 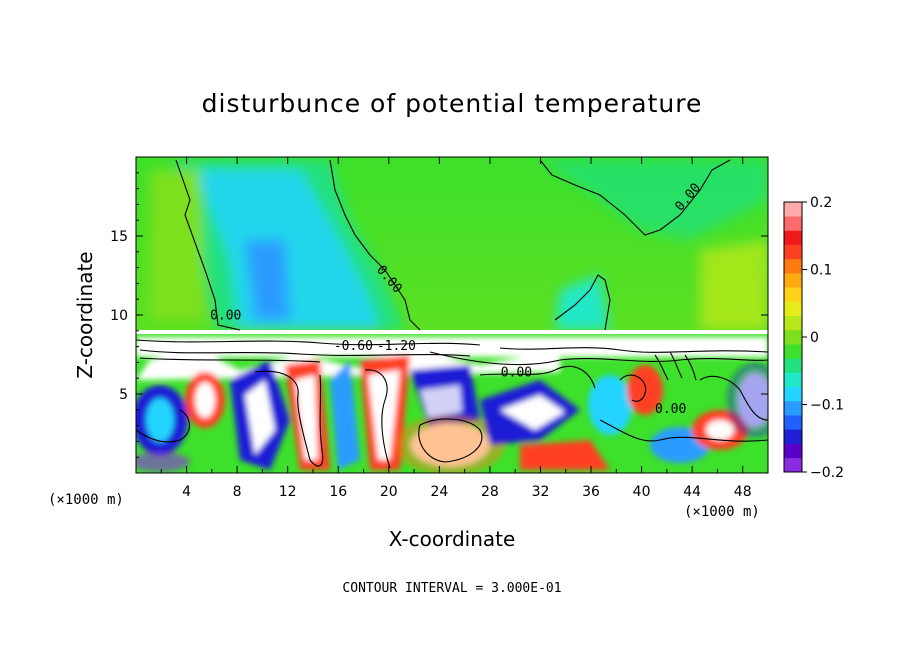 What do you see at coordinates (743, 492) in the screenshot?
I see `x-tick-label: 48` at bounding box center [743, 492].